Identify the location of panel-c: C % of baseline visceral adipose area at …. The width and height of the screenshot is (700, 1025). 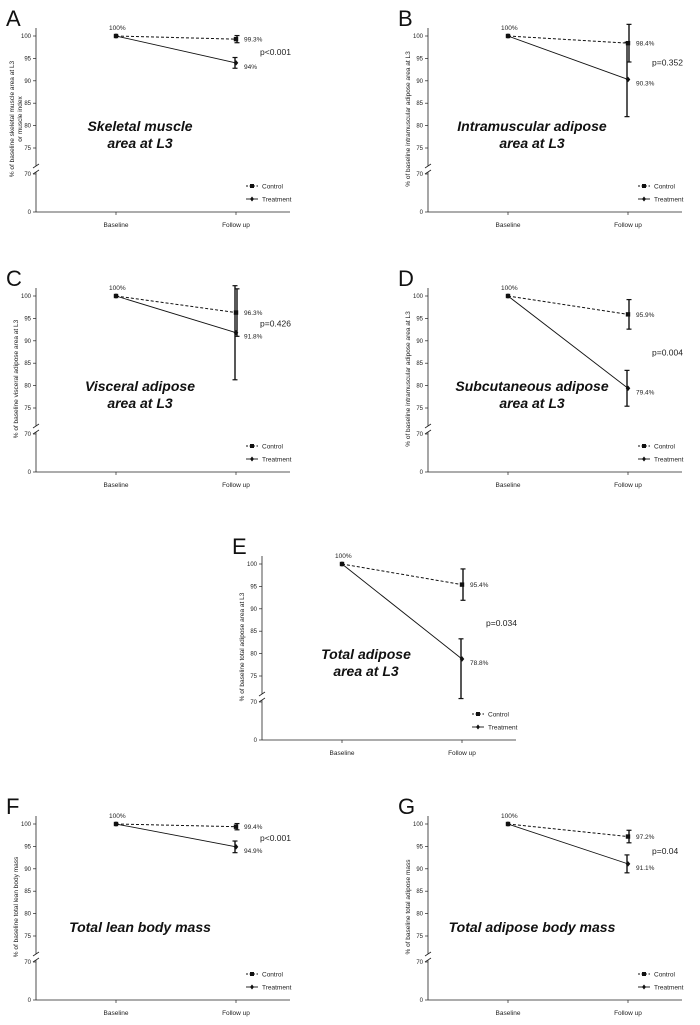
(149, 377).